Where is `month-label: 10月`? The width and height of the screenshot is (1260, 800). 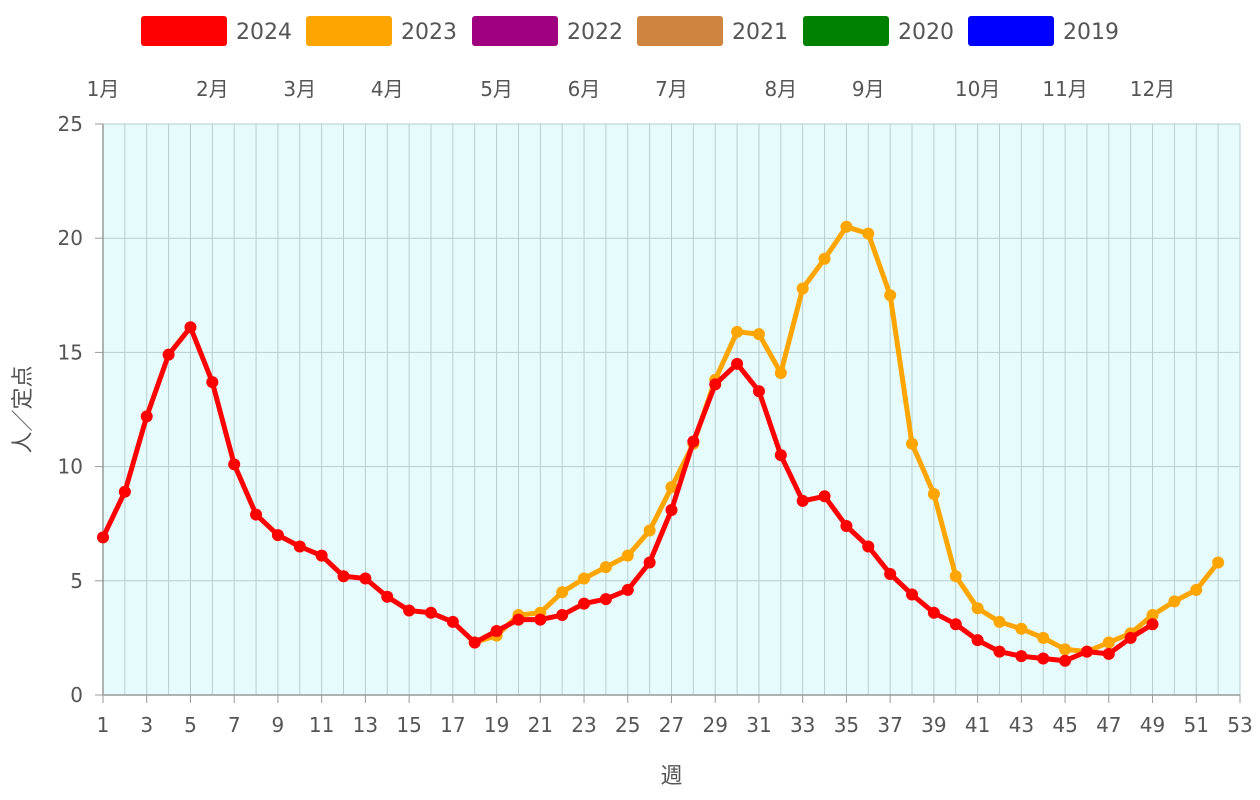 month-label: 10月 is located at coordinates (977, 89).